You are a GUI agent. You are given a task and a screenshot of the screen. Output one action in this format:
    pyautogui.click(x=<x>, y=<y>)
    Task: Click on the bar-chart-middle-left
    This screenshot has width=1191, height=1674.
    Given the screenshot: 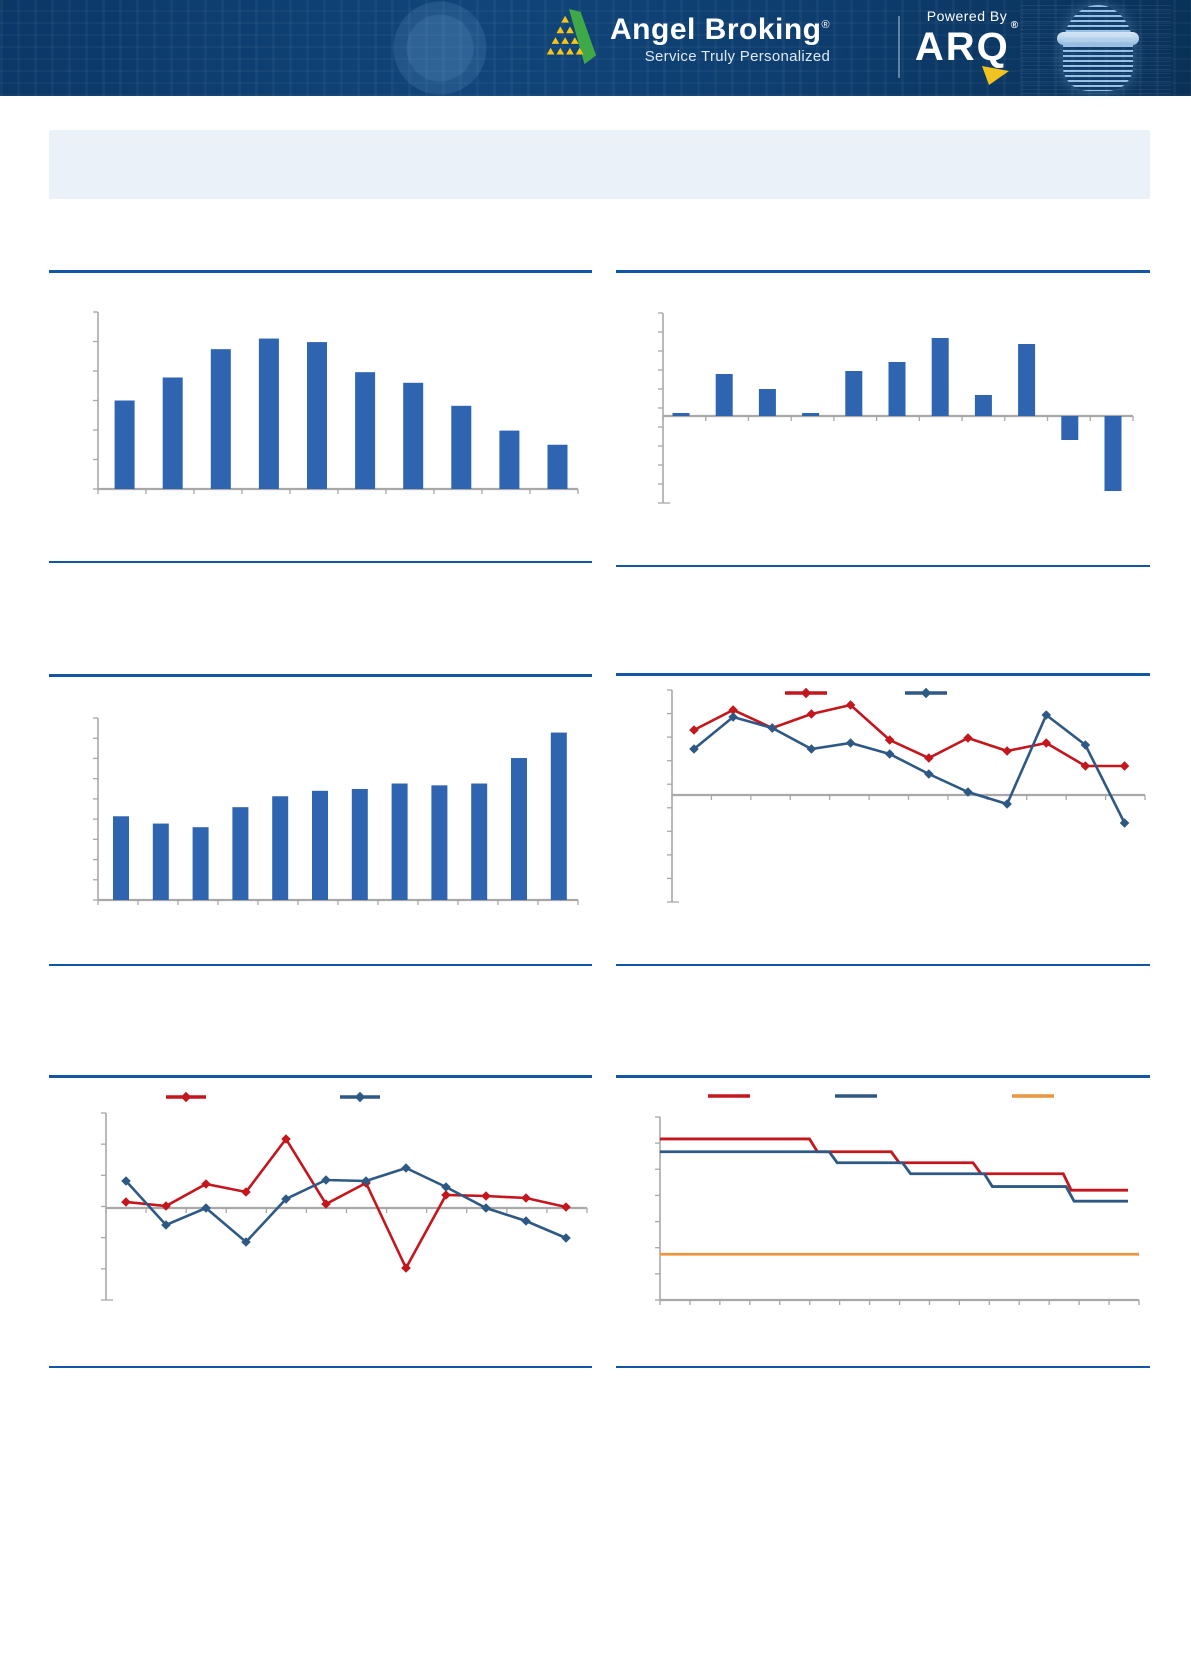 What is the action you would take?
    pyautogui.click(x=336, y=811)
    